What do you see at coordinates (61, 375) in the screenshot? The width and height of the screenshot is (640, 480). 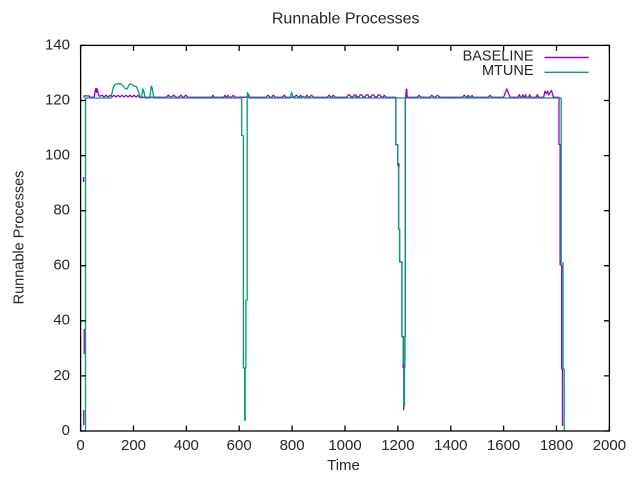 I see `svg-text: 20` at bounding box center [61, 375].